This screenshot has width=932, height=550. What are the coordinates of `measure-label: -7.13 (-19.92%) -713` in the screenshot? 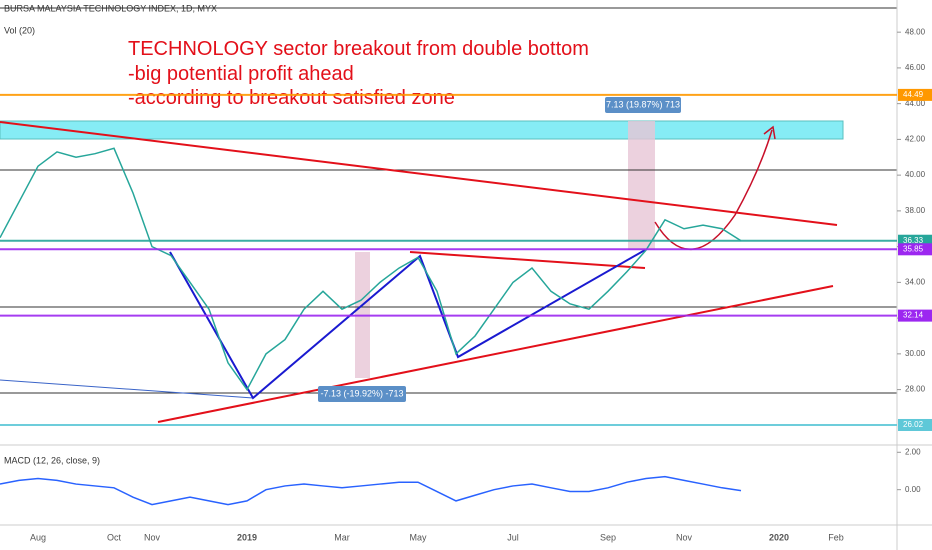 It's located at (361, 393).